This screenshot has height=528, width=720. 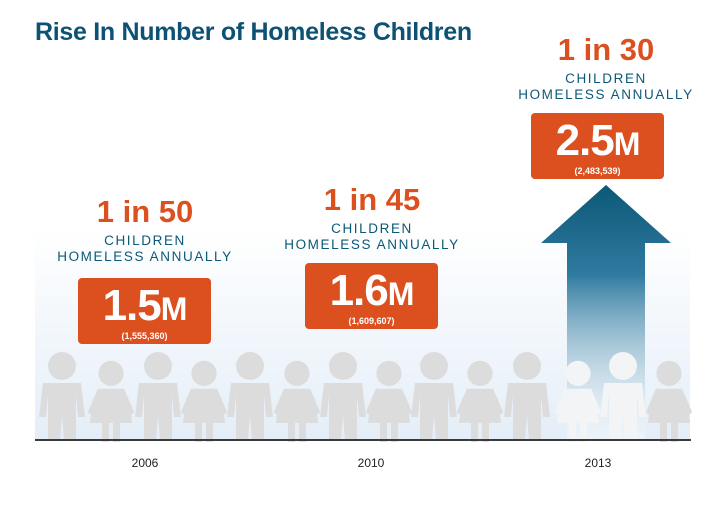 What do you see at coordinates (372, 218) in the screenshot?
I see `stat-2010: 1 in 45 CHILDREN HOMELESS ANNUALLY` at bounding box center [372, 218].